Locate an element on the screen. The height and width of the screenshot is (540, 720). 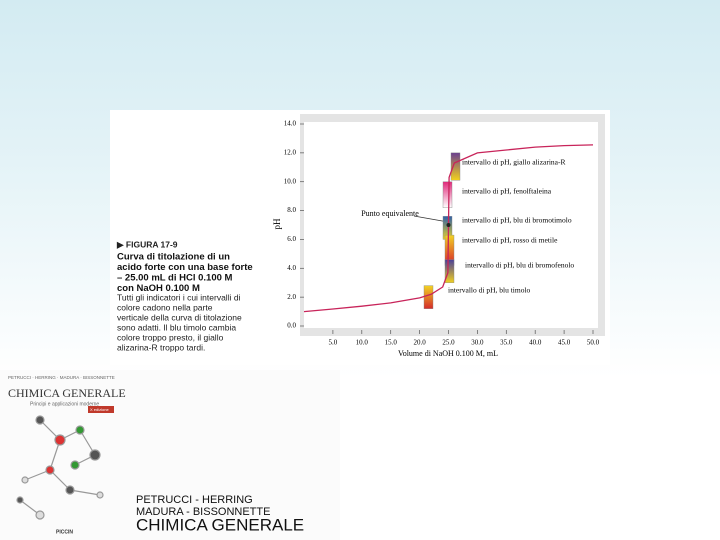
caption-body: verticale della curva di titolazione is located at coordinates (179, 317).